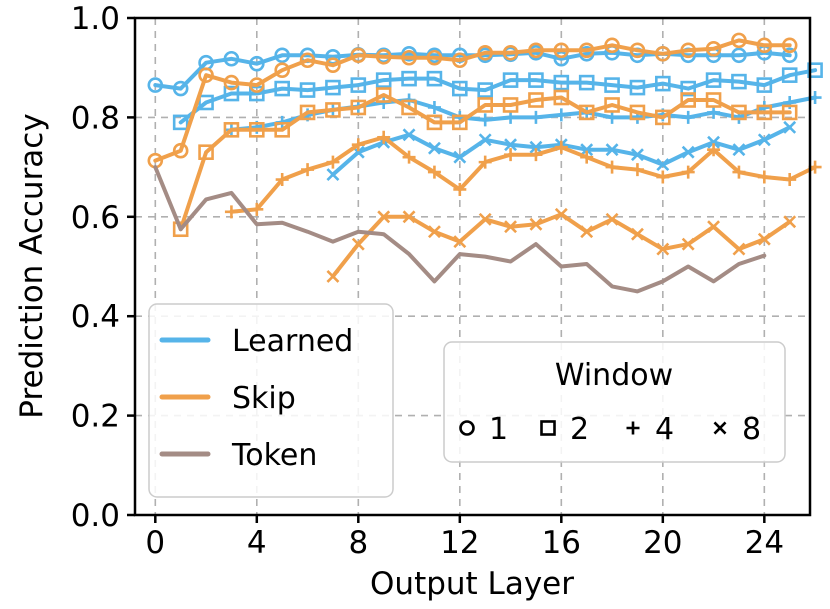 This screenshot has width=830, height=609. What do you see at coordinates (720, 428) in the screenshot?
I see `window-marker-x` at bounding box center [720, 428].